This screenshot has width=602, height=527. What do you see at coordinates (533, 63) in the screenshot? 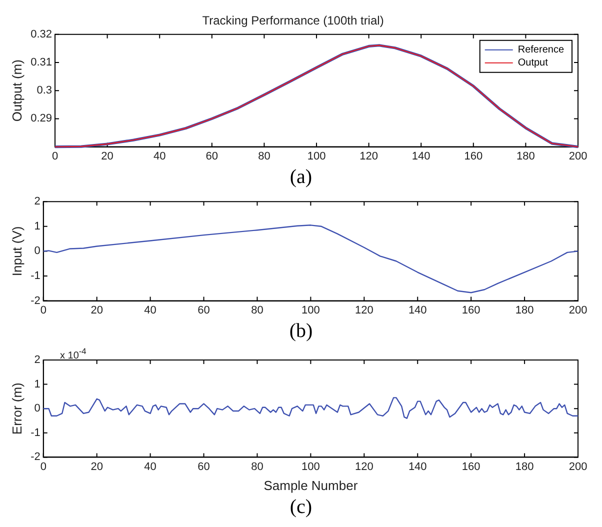
I see `legend-label: Output` at bounding box center [533, 63].